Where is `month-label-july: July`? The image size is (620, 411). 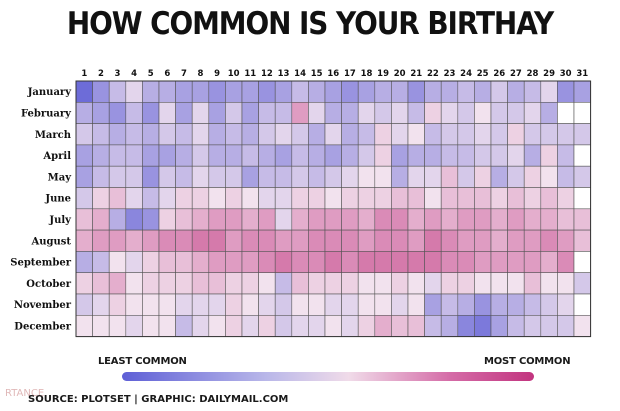 month-label-july: July is located at coordinates (60, 220).